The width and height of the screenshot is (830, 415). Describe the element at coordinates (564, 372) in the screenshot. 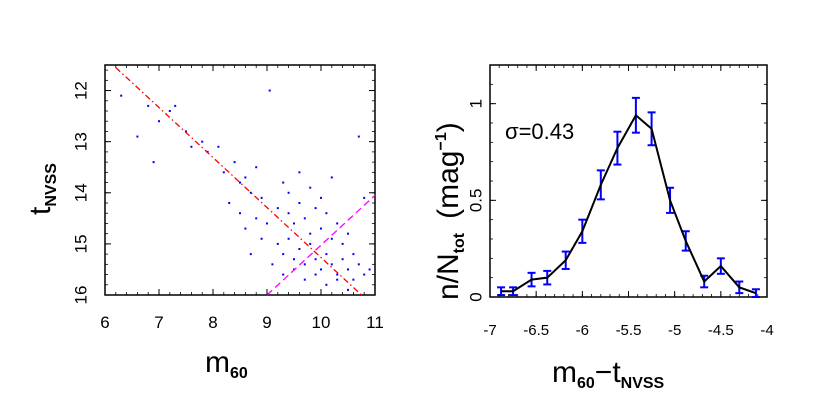

I see `right-x-label-main: m` at that location.